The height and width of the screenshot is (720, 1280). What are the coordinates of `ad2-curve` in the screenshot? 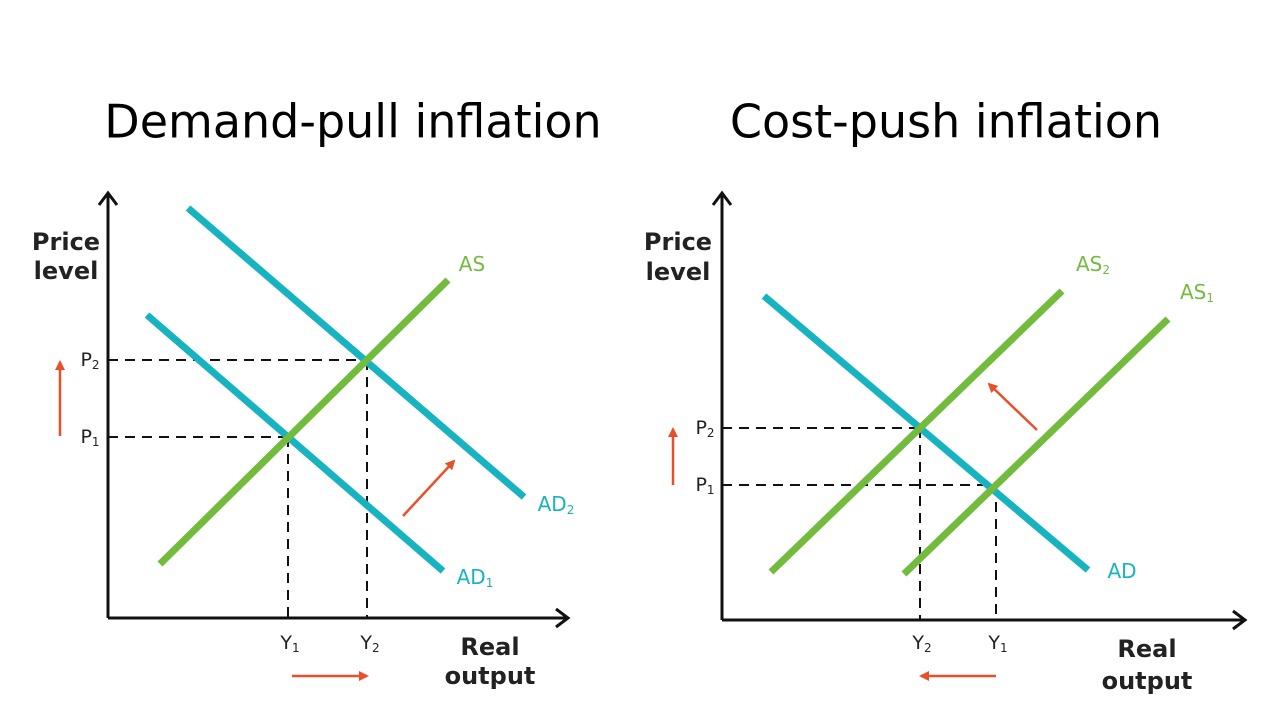 It's located at (356, 352).